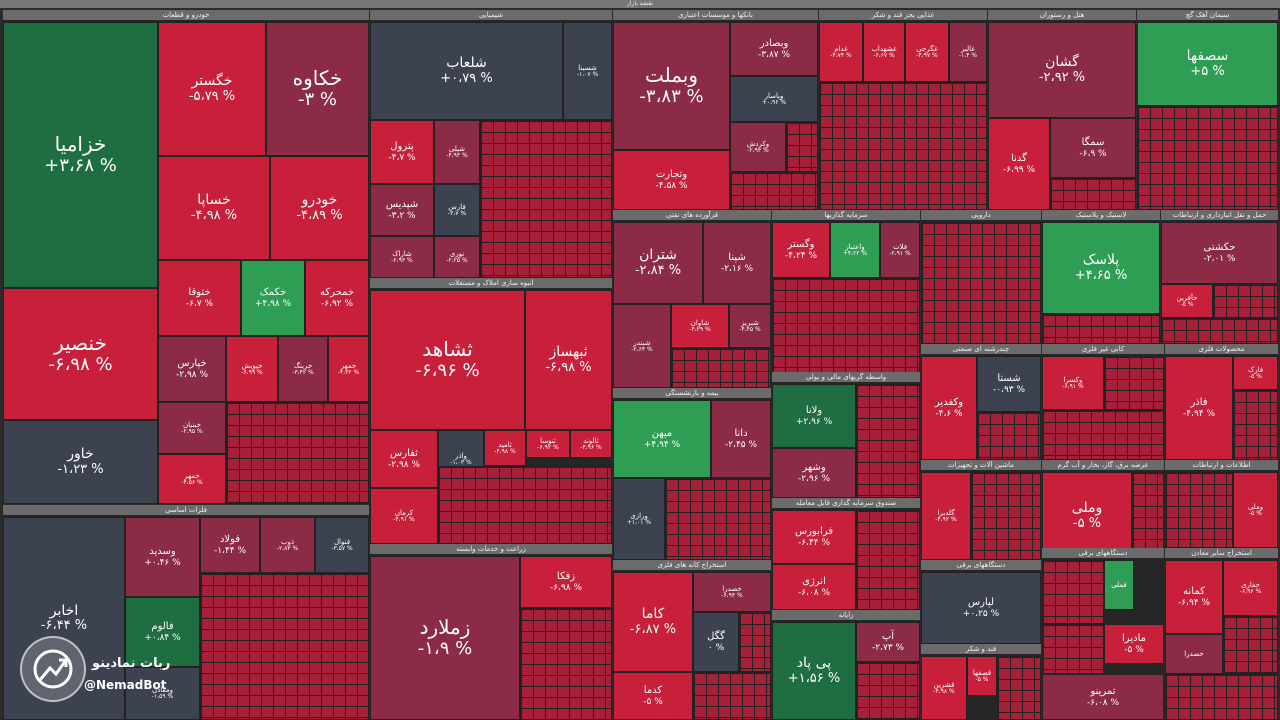 The height and width of the screenshot is (720, 1280). What do you see at coordinates (162, 557) in the screenshot?
I see `stock-tile: وسدید +۰،۴۶ %` at bounding box center [162, 557].